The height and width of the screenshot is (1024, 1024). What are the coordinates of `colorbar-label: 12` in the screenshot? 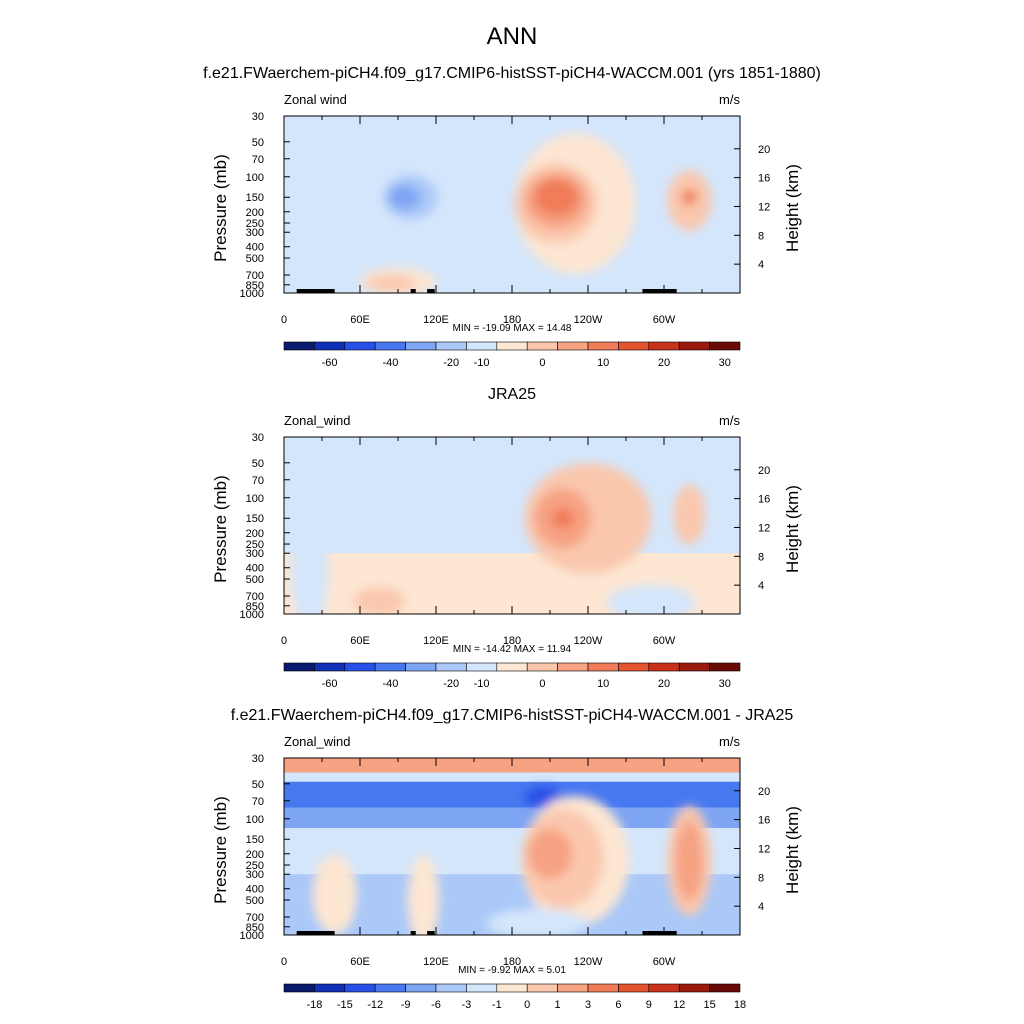 It's located at (679, 1005).